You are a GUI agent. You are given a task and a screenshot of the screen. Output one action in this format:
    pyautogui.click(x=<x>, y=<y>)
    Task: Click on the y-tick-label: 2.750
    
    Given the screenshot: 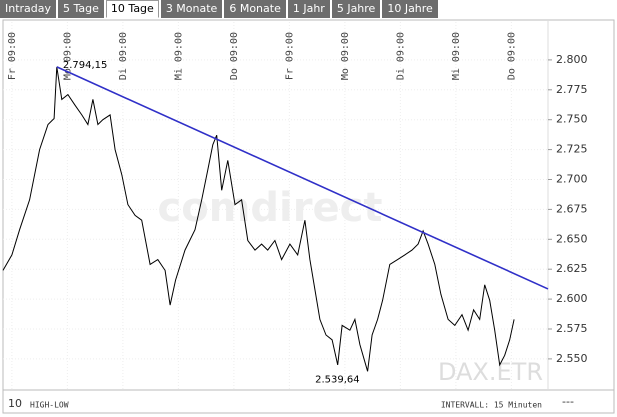 What is the action you would take?
    pyautogui.click(x=572, y=119)
    